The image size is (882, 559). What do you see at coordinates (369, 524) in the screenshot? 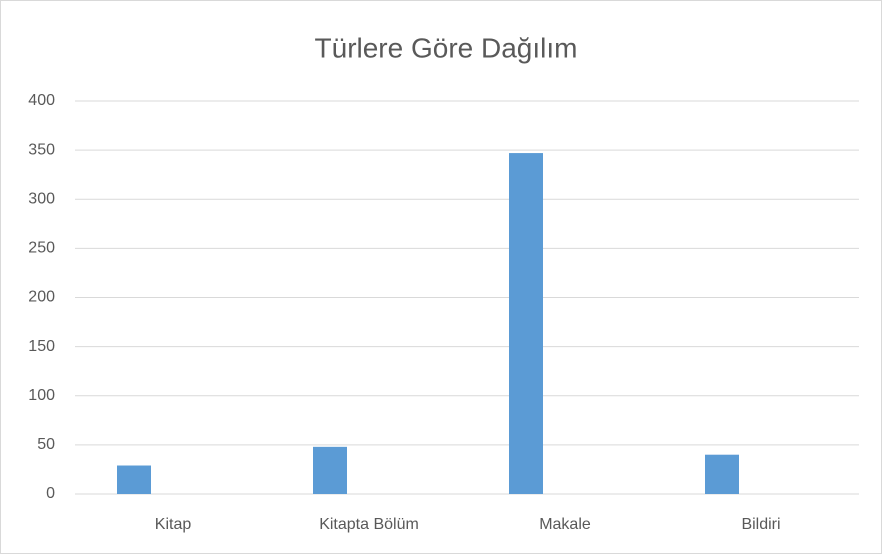
I see `x-tick-label: Kitapta Bölüm` at bounding box center [369, 524].